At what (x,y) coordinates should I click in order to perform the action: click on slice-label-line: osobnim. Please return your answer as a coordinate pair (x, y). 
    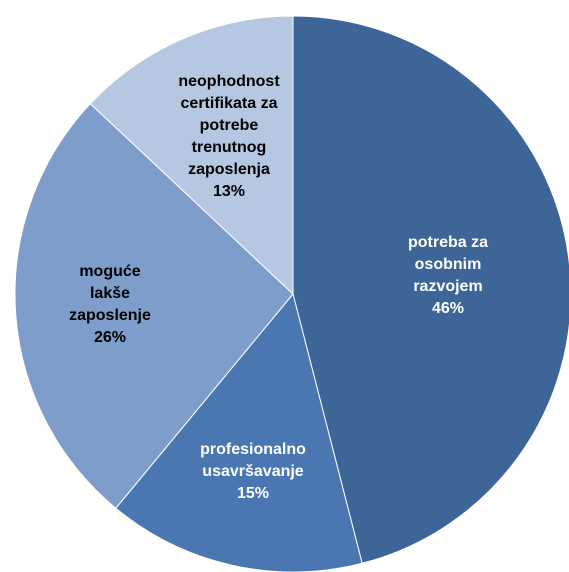
    Looking at the image, I should click on (448, 264).